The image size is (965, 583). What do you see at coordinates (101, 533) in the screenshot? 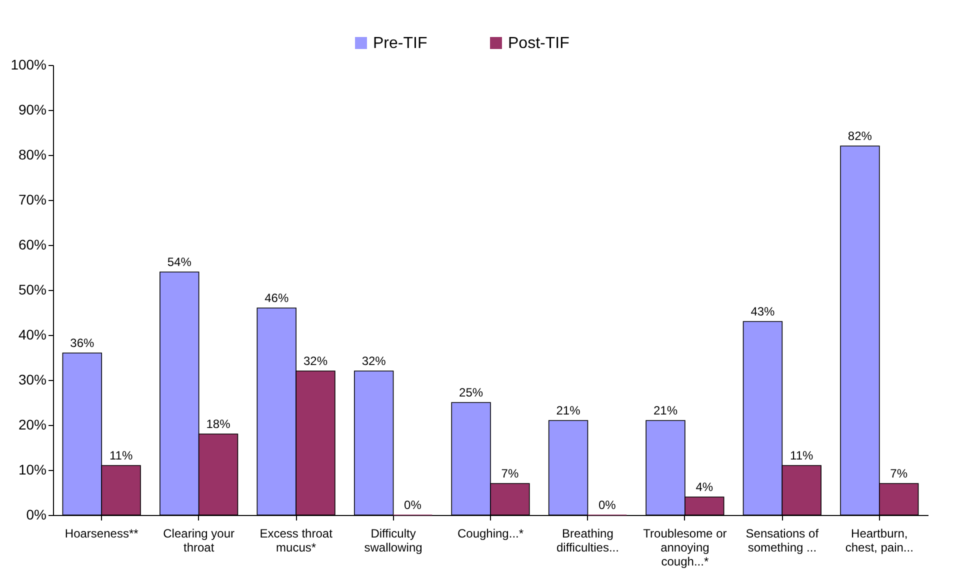
I see `x-tick-label: Hoarseness**` at bounding box center [101, 533].